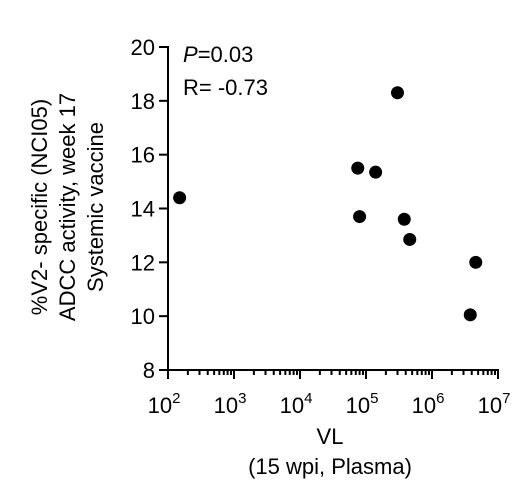 This screenshot has height=492, width=531. What do you see at coordinates (164, 404) in the screenshot?
I see `x-tick-label: 10²` at bounding box center [164, 404].